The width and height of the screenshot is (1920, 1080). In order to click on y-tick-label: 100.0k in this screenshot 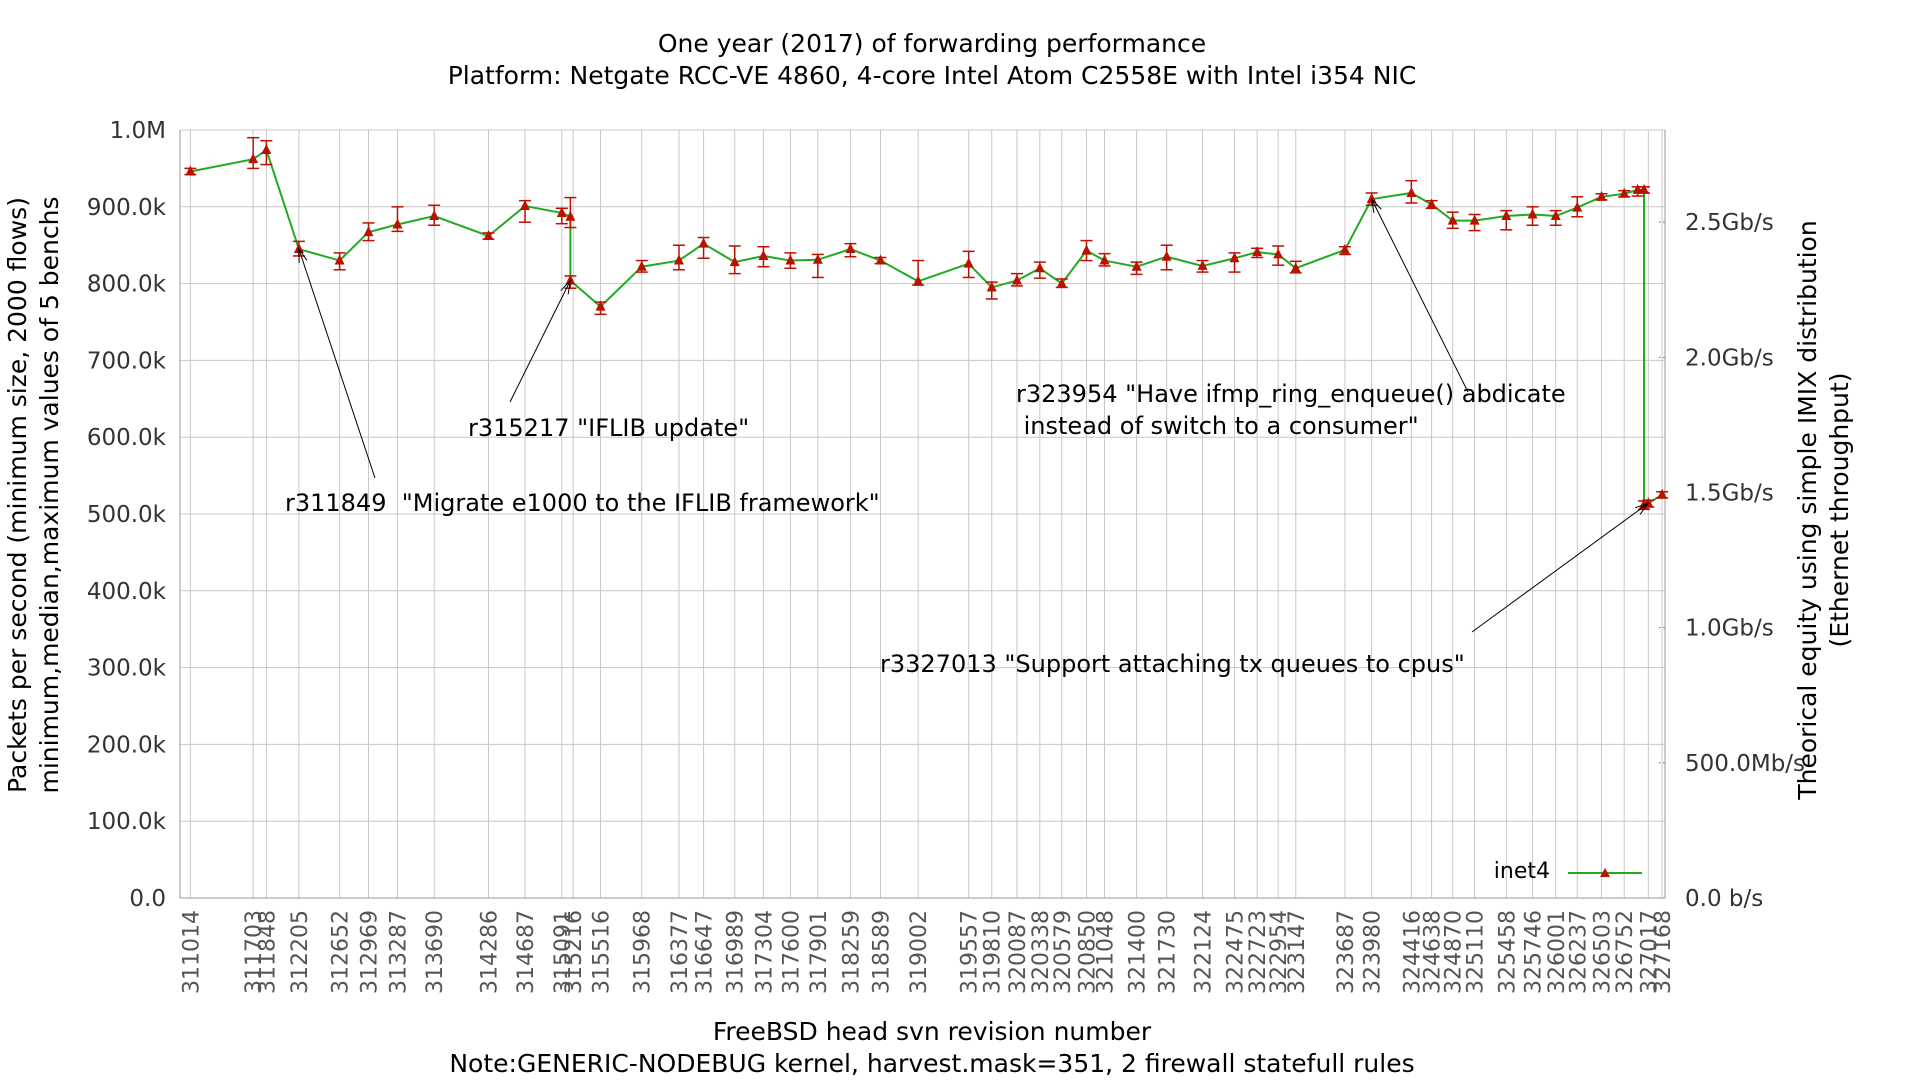, I will do `click(127, 822)`.